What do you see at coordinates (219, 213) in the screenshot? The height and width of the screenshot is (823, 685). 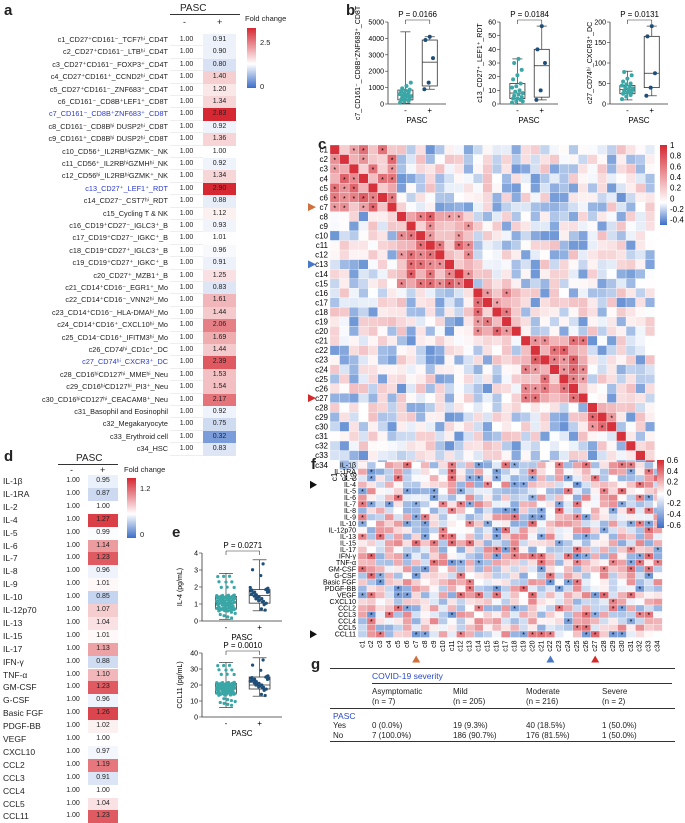 I see `fc-cell: 1.12` at bounding box center [219, 213].